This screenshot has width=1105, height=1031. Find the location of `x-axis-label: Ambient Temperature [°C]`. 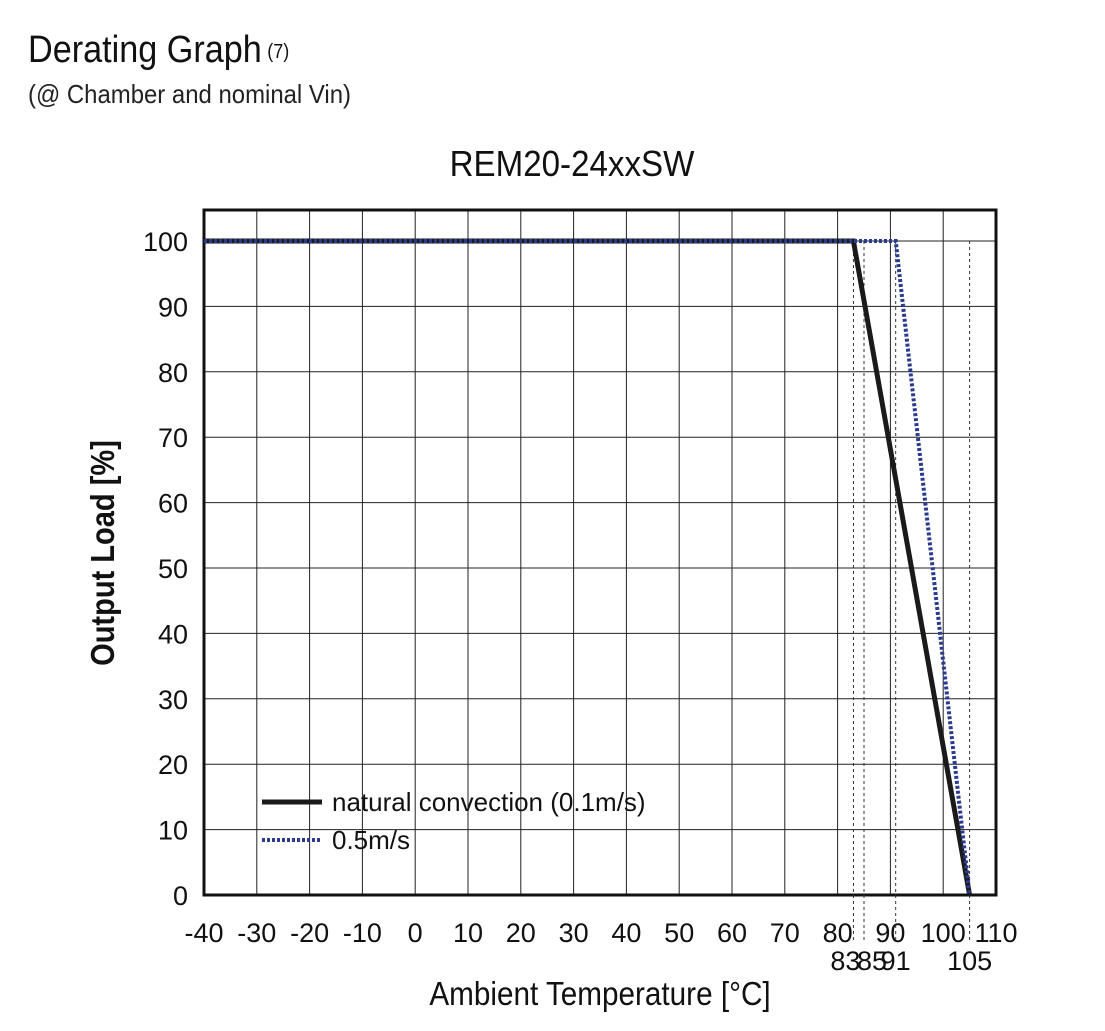

x-axis-label: Ambient Temperature [°C] is located at coordinates (599, 994).